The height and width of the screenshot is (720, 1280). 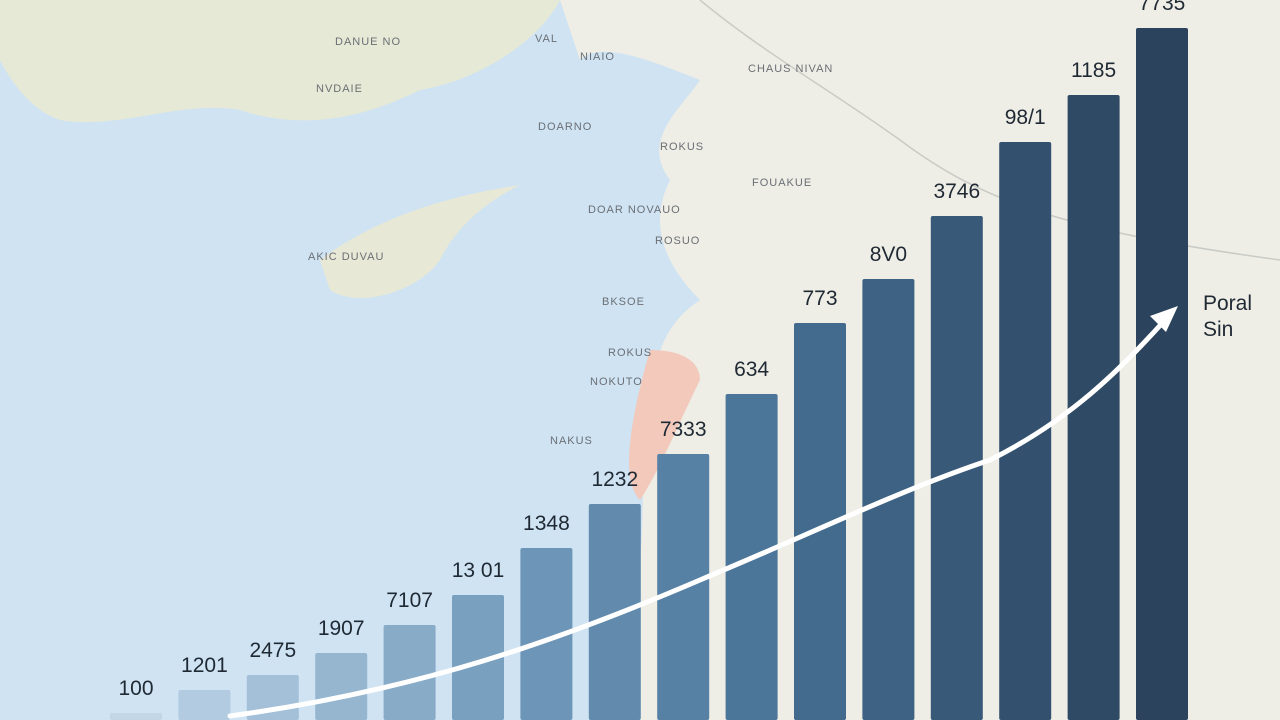 What do you see at coordinates (478, 570) in the screenshot?
I see `value-label: 13 01` at bounding box center [478, 570].